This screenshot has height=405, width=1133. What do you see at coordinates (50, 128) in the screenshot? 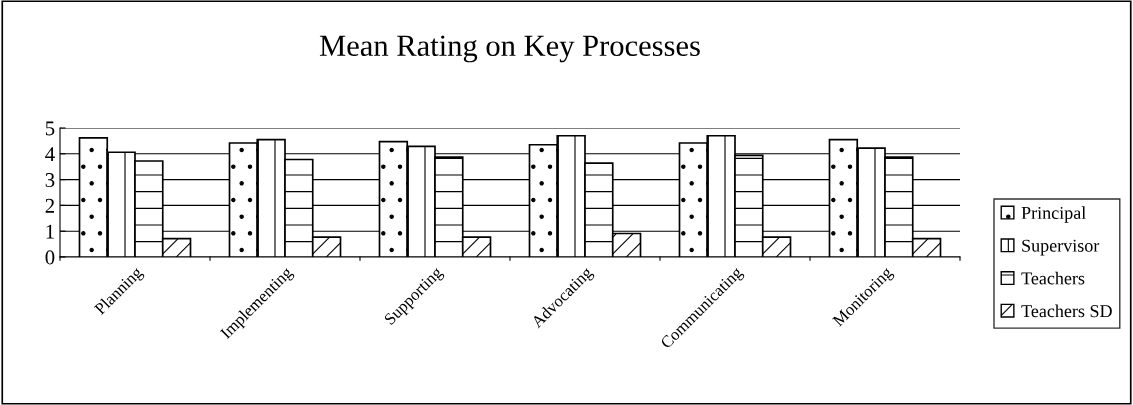
I see `y-tick-label: 5` at bounding box center [50, 128].